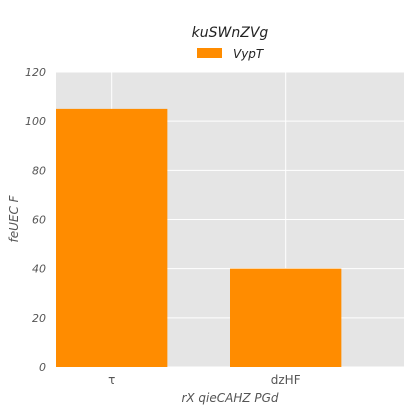 This screenshot has height=413, width=413. Describe the element at coordinates (286, 317) in the screenshot. I see `bar` at that location.